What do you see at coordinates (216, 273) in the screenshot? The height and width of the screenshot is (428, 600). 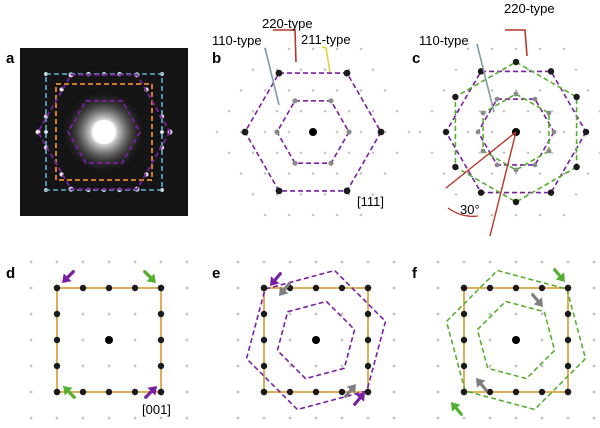 I see `panel-label-e: e` at bounding box center [216, 273].